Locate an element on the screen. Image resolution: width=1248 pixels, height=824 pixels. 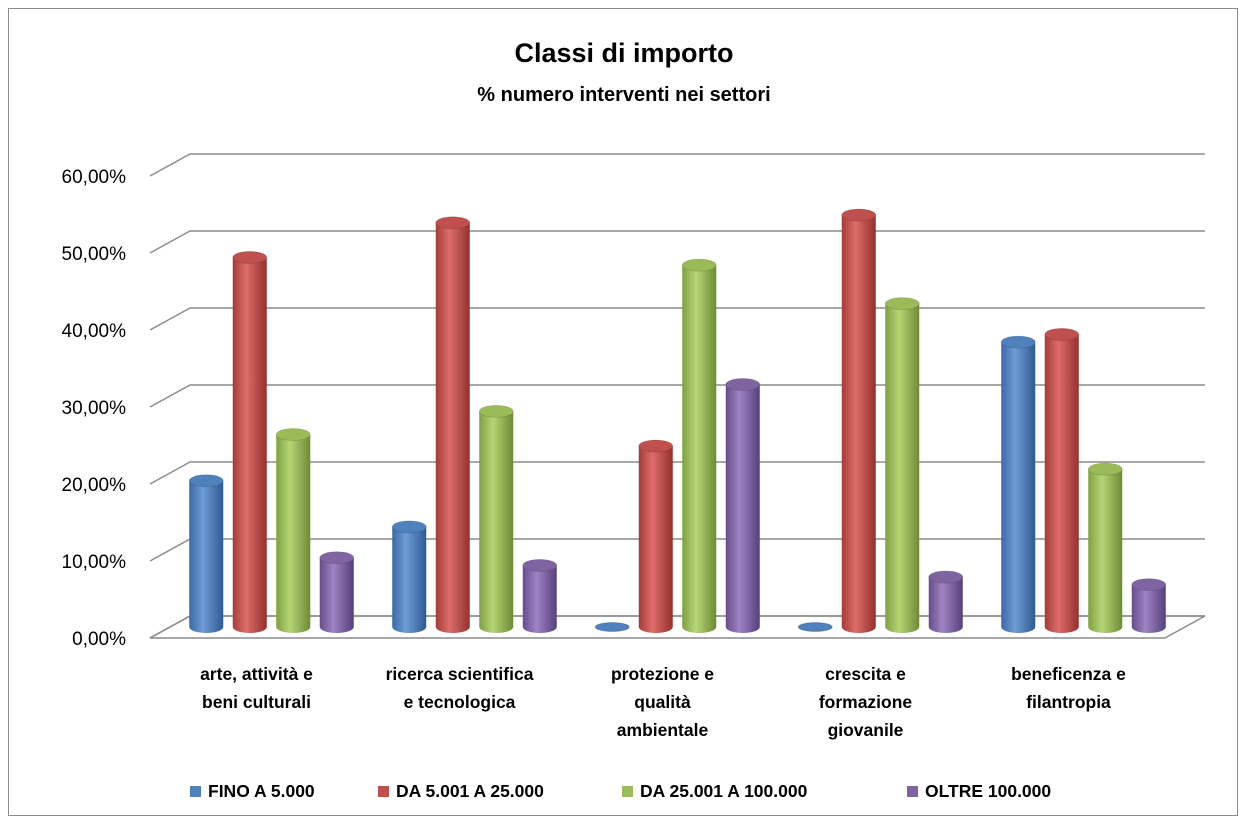
legend-item: DA 25.001 A 100.000 is located at coordinates (715, 791).